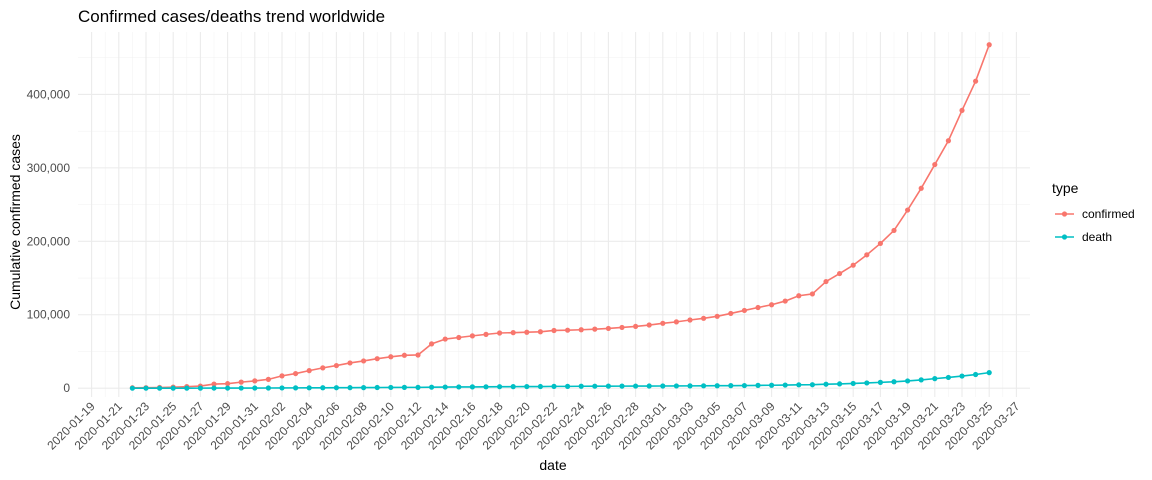 The image size is (1152, 480). Describe the element at coordinates (552, 465) in the screenshot. I see `x-axis-title: date` at that location.